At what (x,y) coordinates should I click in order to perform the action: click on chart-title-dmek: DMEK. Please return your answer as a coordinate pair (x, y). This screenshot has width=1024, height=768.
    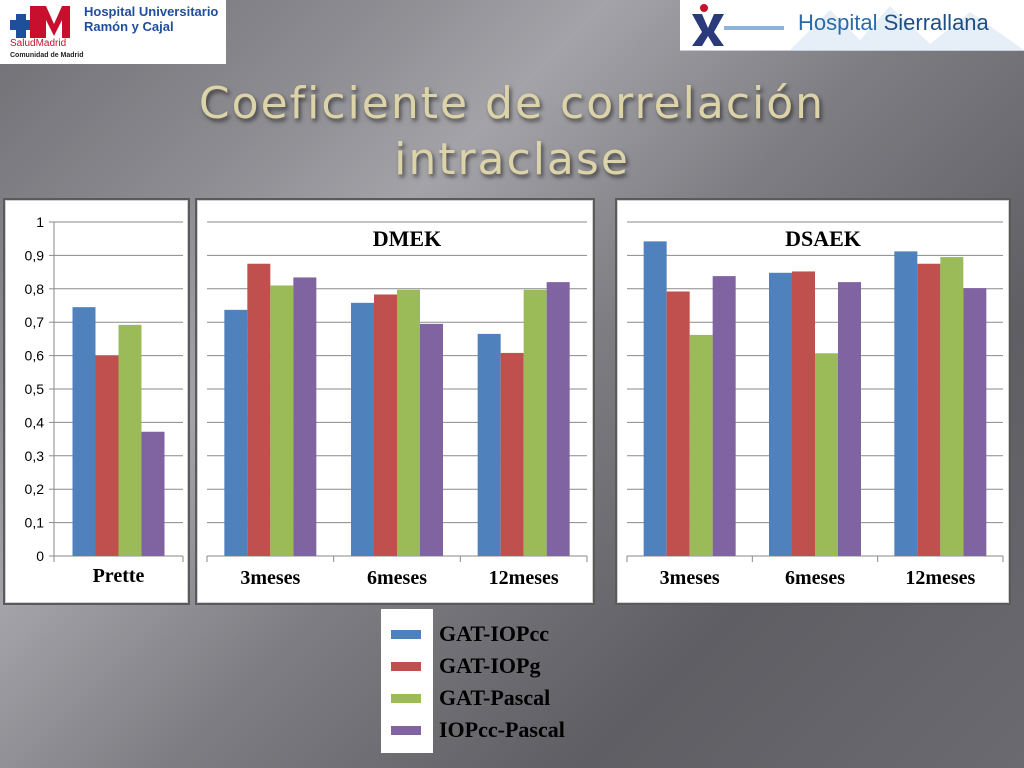
    Looking at the image, I should click on (407, 238).